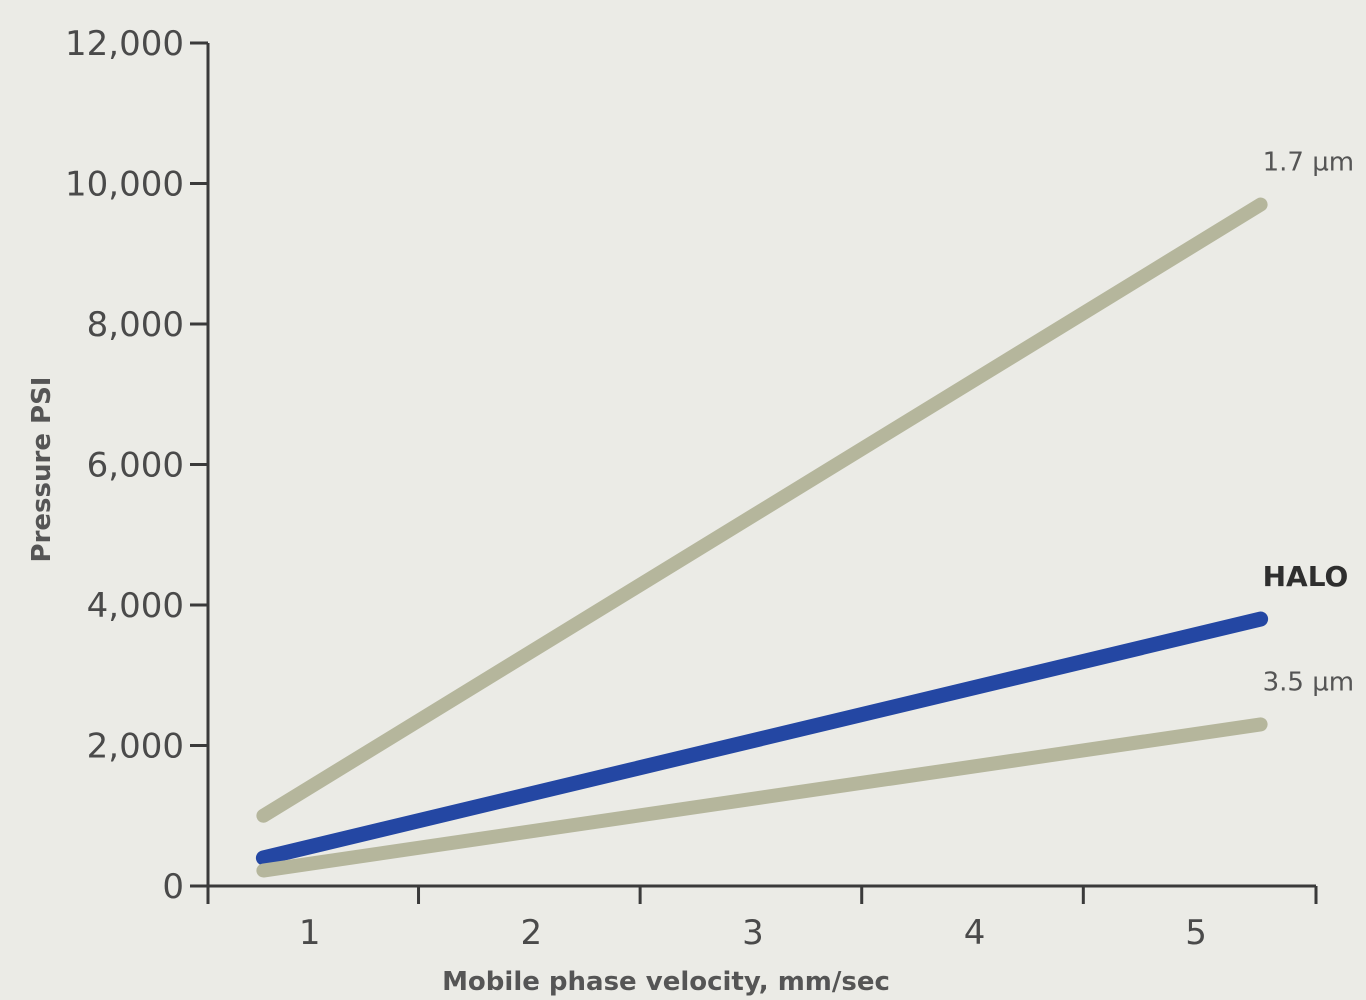 The width and height of the screenshot is (1366, 1000). Describe the element at coordinates (135, 606) in the screenshot. I see `y-tick-label: 4,000` at that location.